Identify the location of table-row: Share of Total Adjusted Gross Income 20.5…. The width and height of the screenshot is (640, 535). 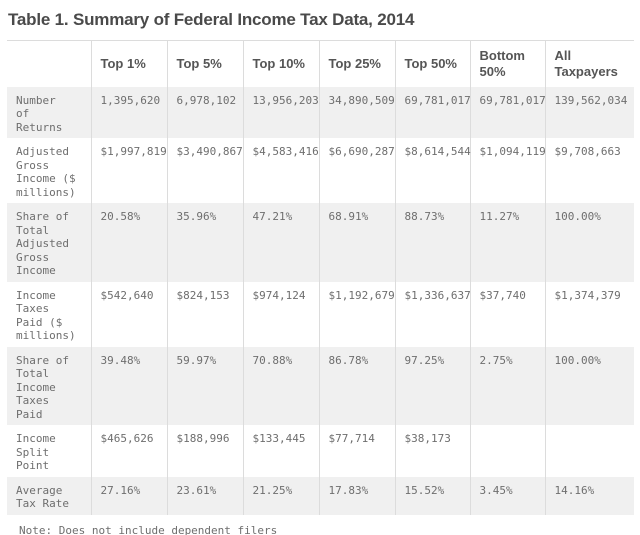
(320, 242).